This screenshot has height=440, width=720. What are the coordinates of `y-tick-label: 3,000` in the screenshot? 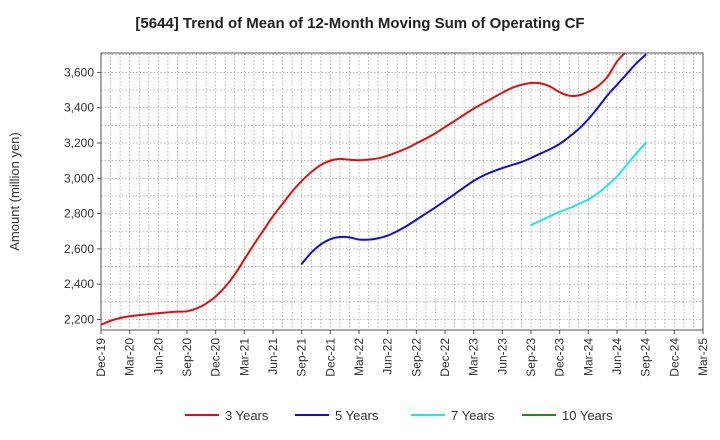 It's located at (79, 178).